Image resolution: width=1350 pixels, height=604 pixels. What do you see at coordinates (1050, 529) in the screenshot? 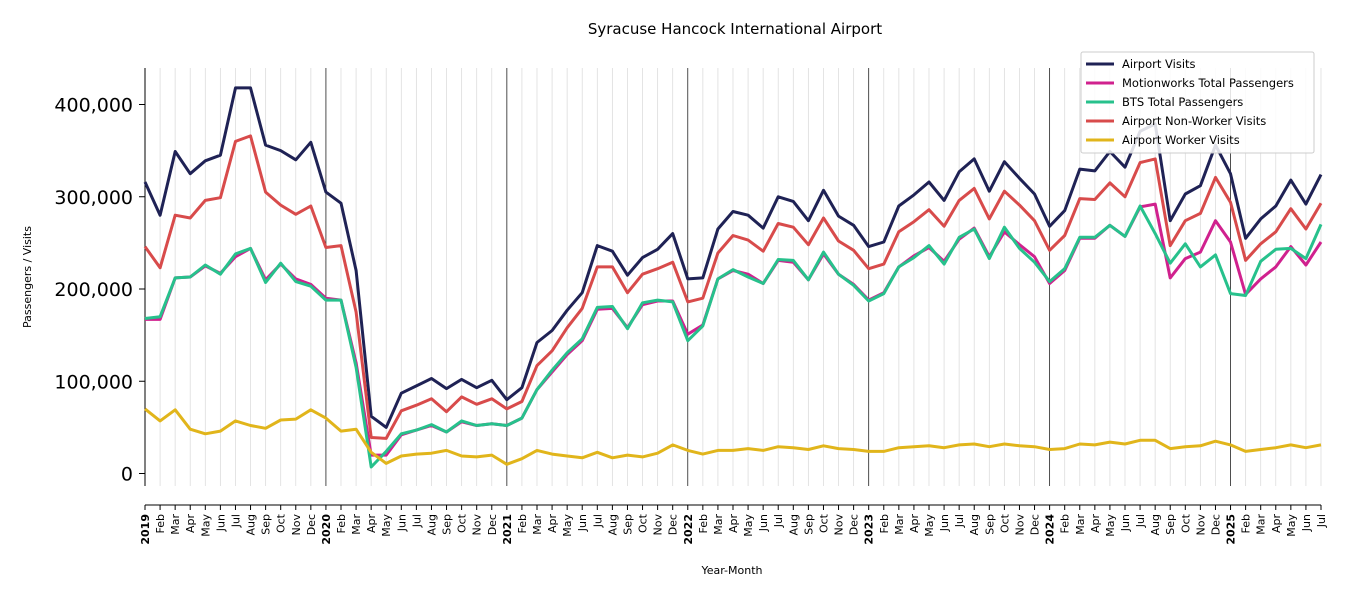
I see `x-tick-label: 2024` at bounding box center [1050, 529].